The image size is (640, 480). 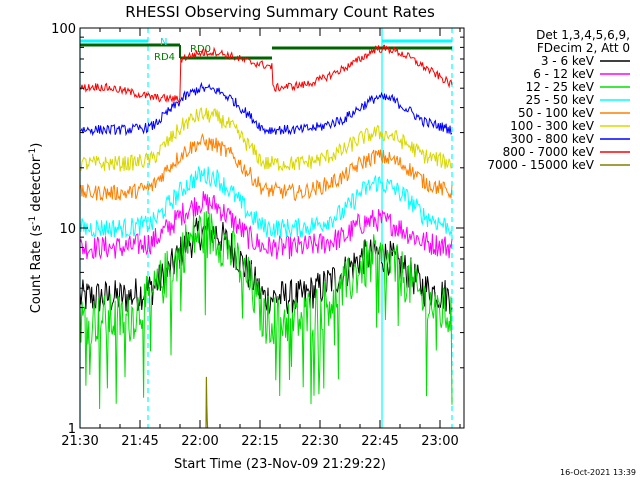 What do you see at coordinates (63, 29) in the screenshot?
I see `y-tick-label: 100` at bounding box center [63, 29].